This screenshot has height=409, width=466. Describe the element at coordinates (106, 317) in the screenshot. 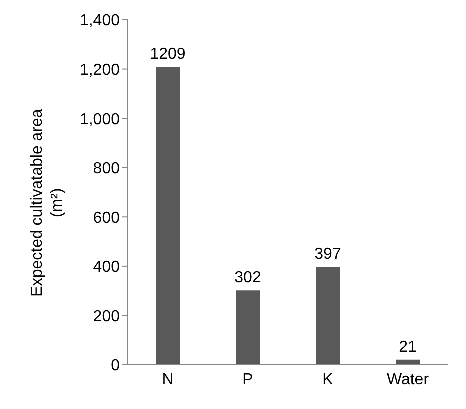

I see `y-tick-label: 200` at that location.